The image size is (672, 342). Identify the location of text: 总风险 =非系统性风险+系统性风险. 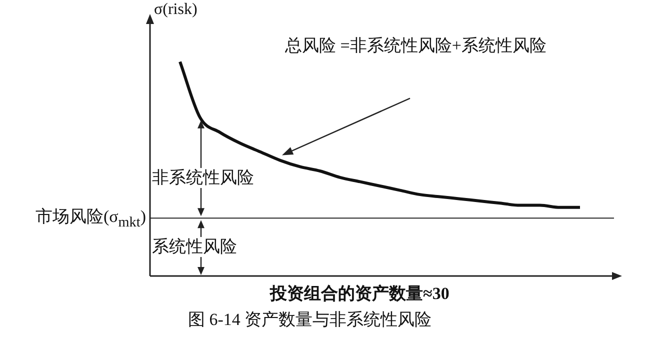
(415, 46).